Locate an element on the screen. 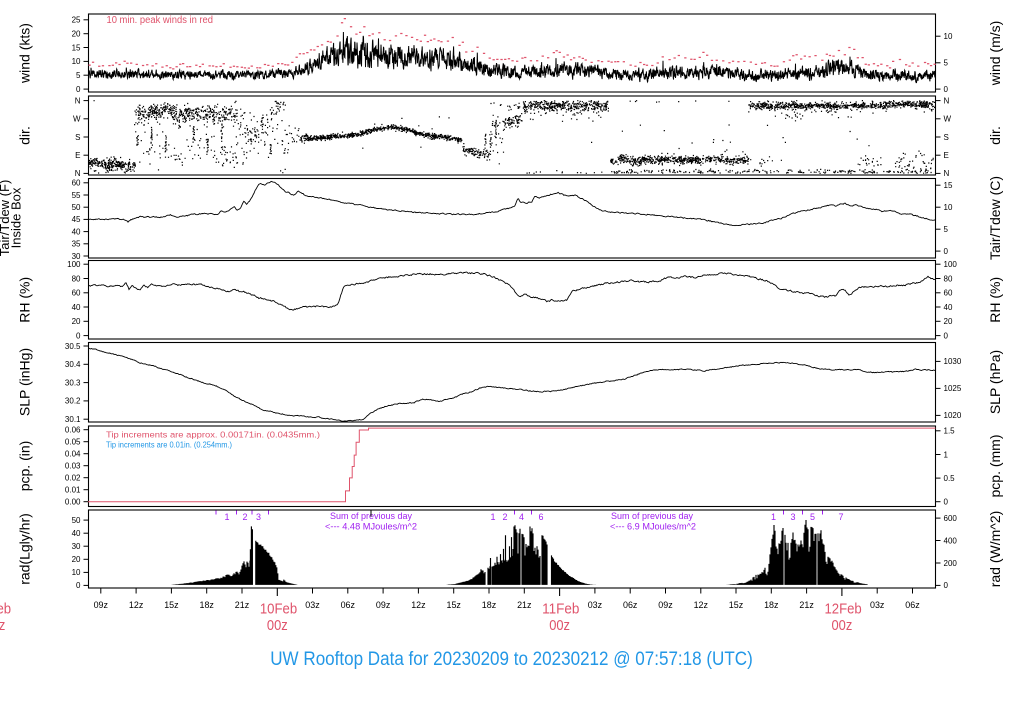  svg-text: 200 is located at coordinates (951, 563).